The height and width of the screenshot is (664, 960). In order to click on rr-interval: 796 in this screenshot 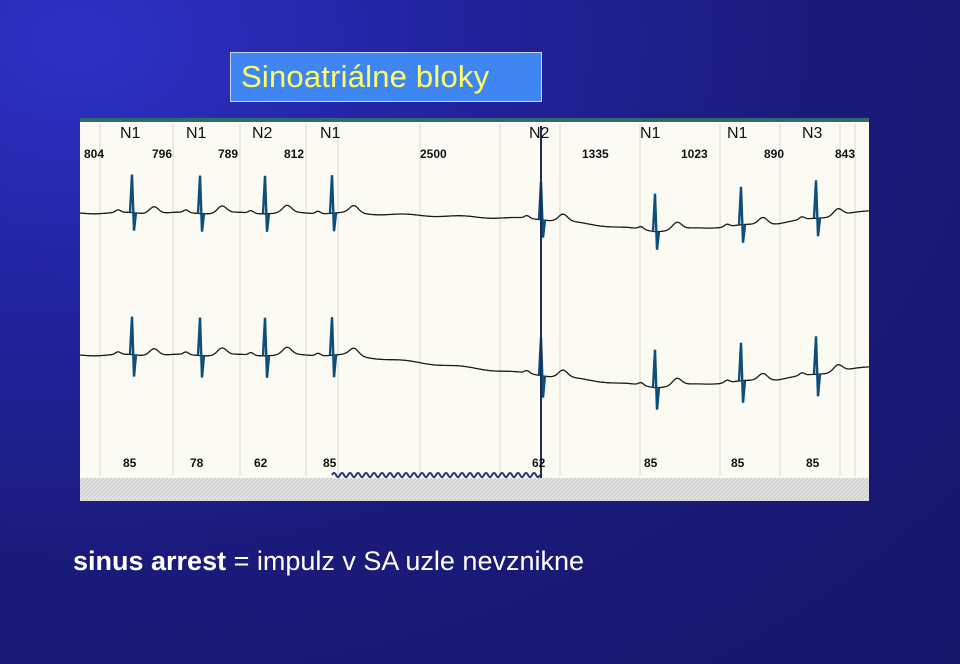, I will do `click(162, 154)`.